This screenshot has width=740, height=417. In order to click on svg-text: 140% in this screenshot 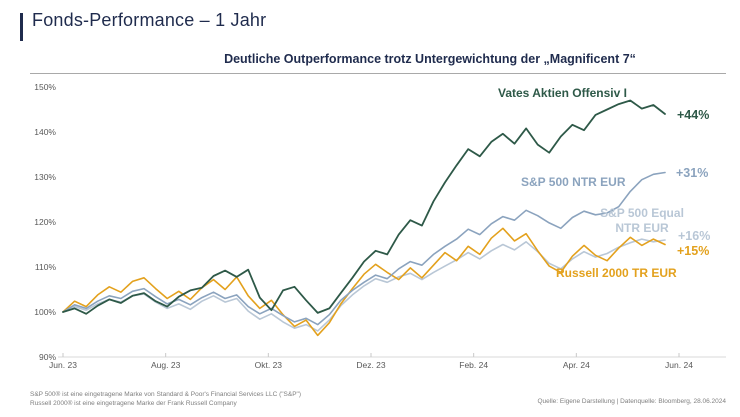, I will do `click(45, 132)`.